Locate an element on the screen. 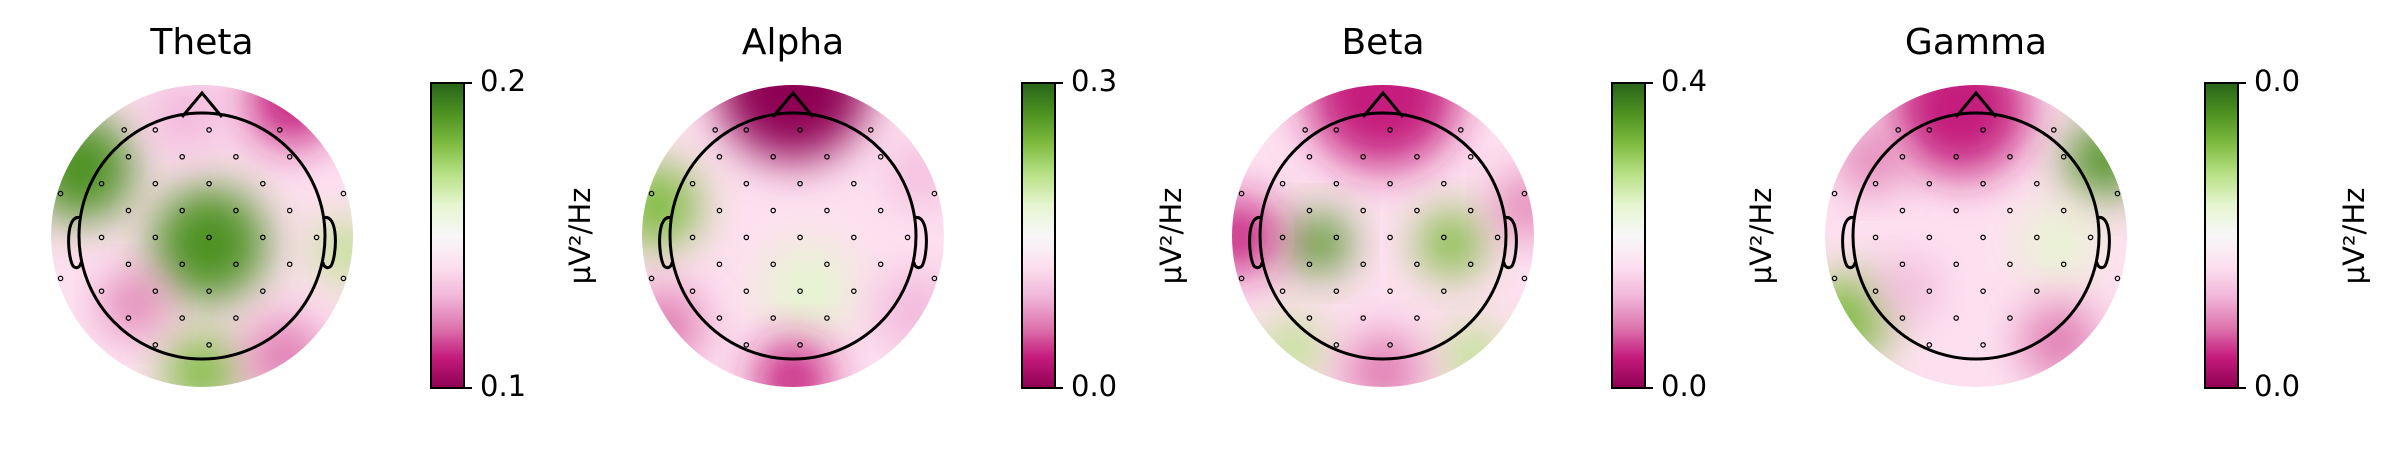 The height and width of the screenshot is (450, 2400). topomap is located at coordinates (793, 236).